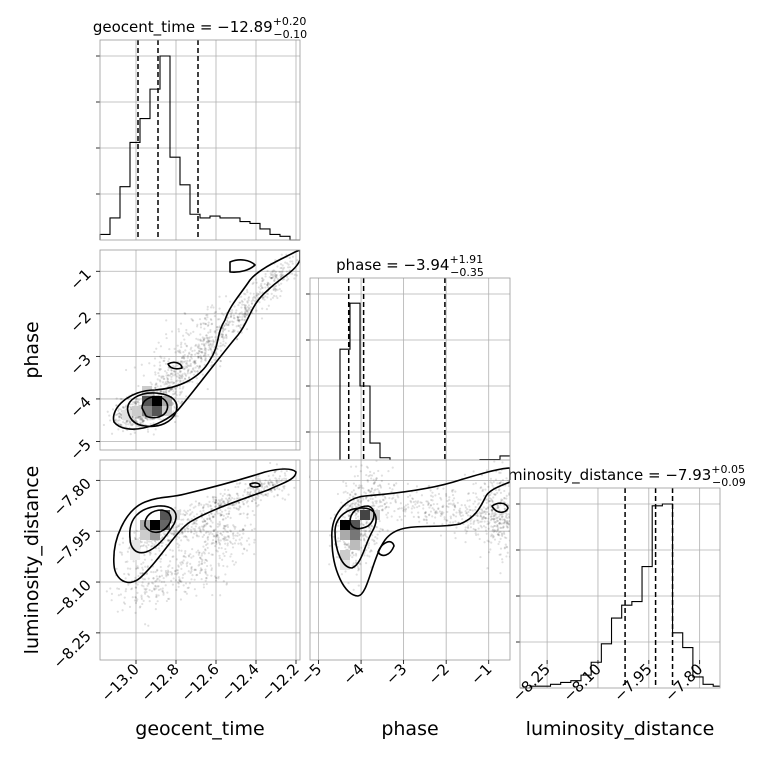  What do you see at coordinates (72, 496) in the screenshot?
I see `yaxis-luminosity-distance-tick-label: −7.80` at bounding box center [72, 496].